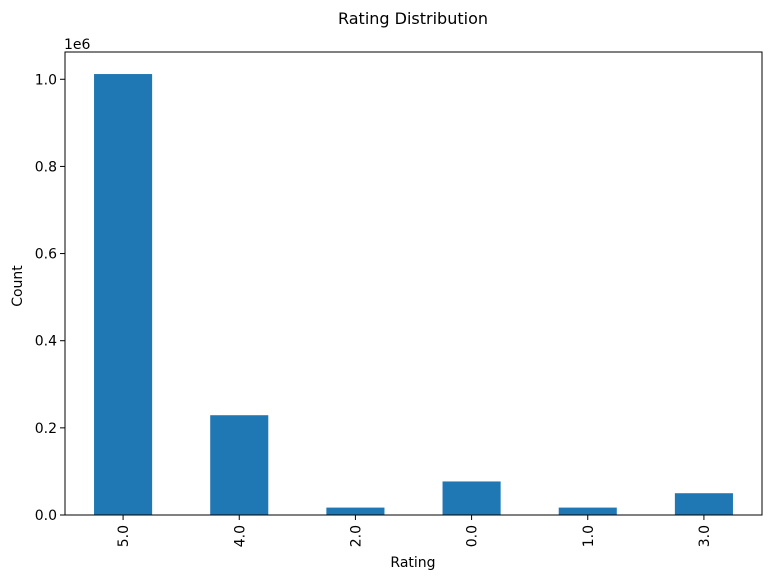 This screenshot has width=772, height=584. Describe the element at coordinates (703, 504) in the screenshot. I see `bar-3.0` at that location.